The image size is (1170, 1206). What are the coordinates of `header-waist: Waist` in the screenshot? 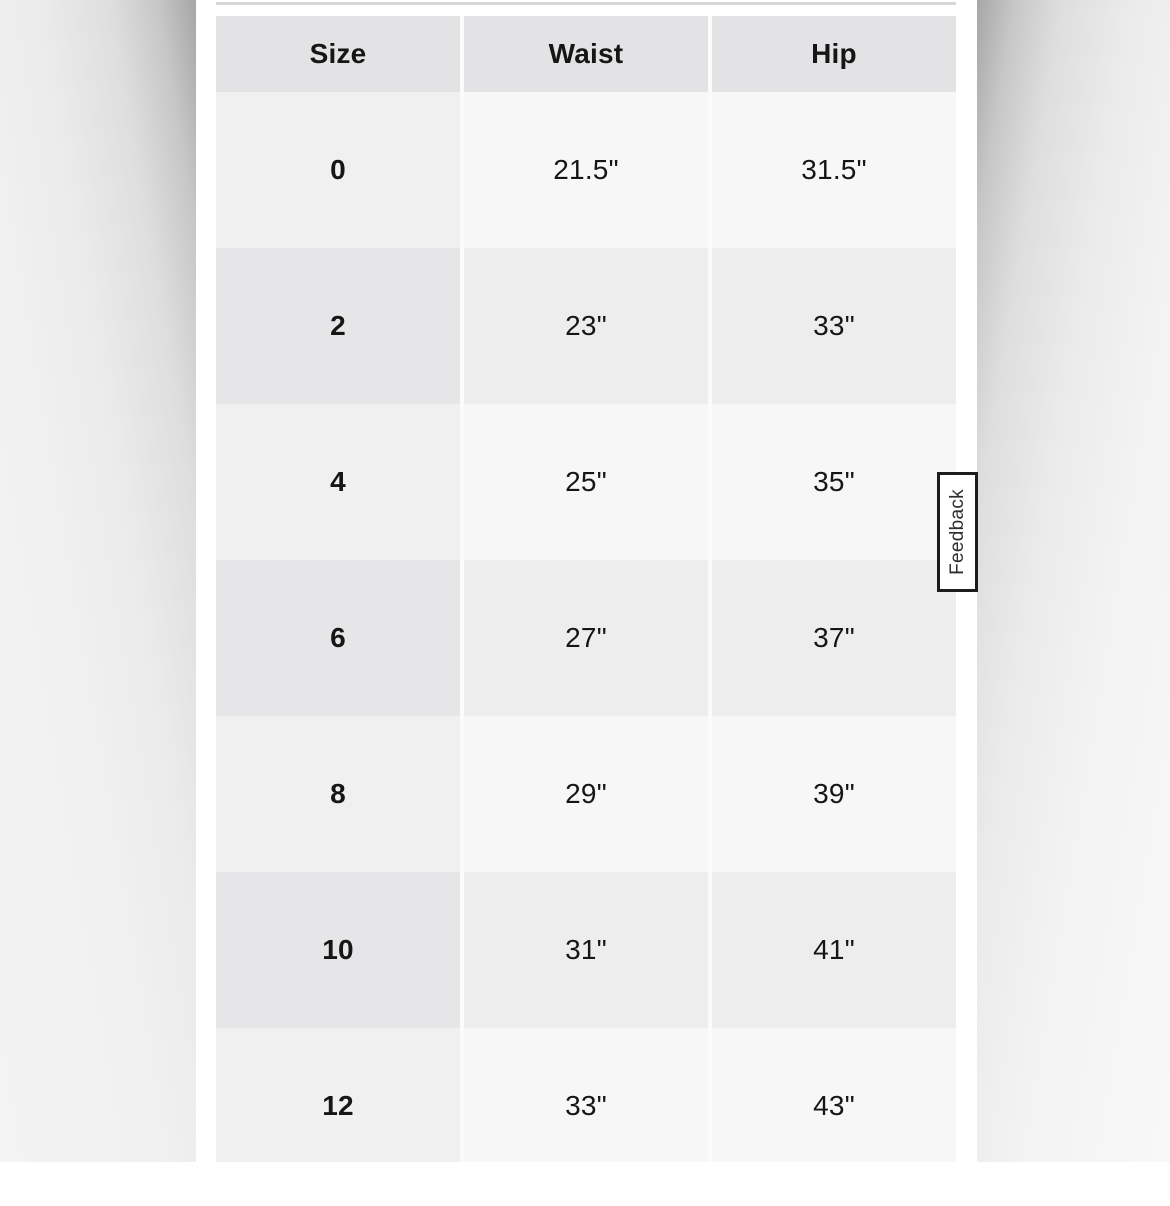 It's located at (584, 54).